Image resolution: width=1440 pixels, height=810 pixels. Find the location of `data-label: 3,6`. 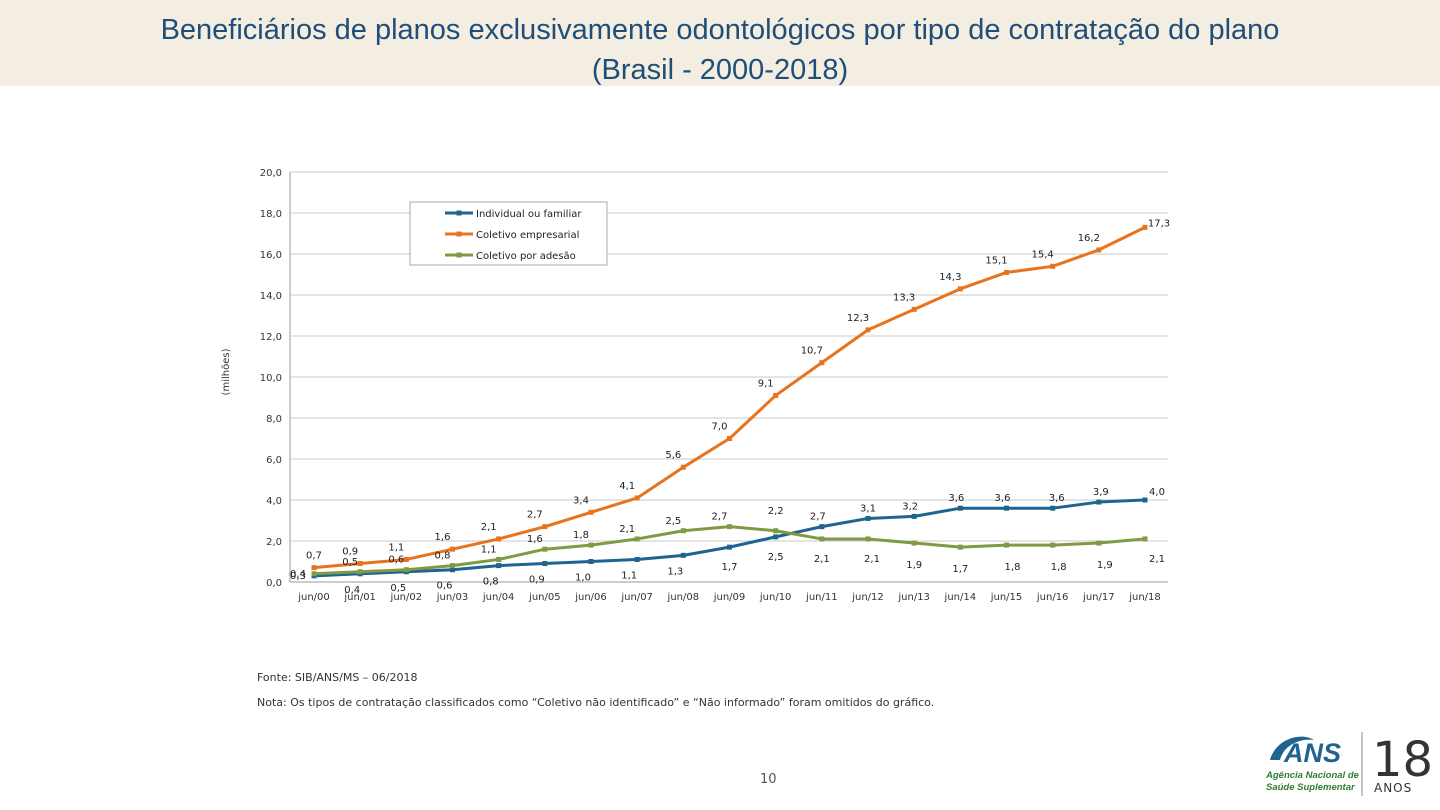

data-label: 3,6 is located at coordinates (956, 498).